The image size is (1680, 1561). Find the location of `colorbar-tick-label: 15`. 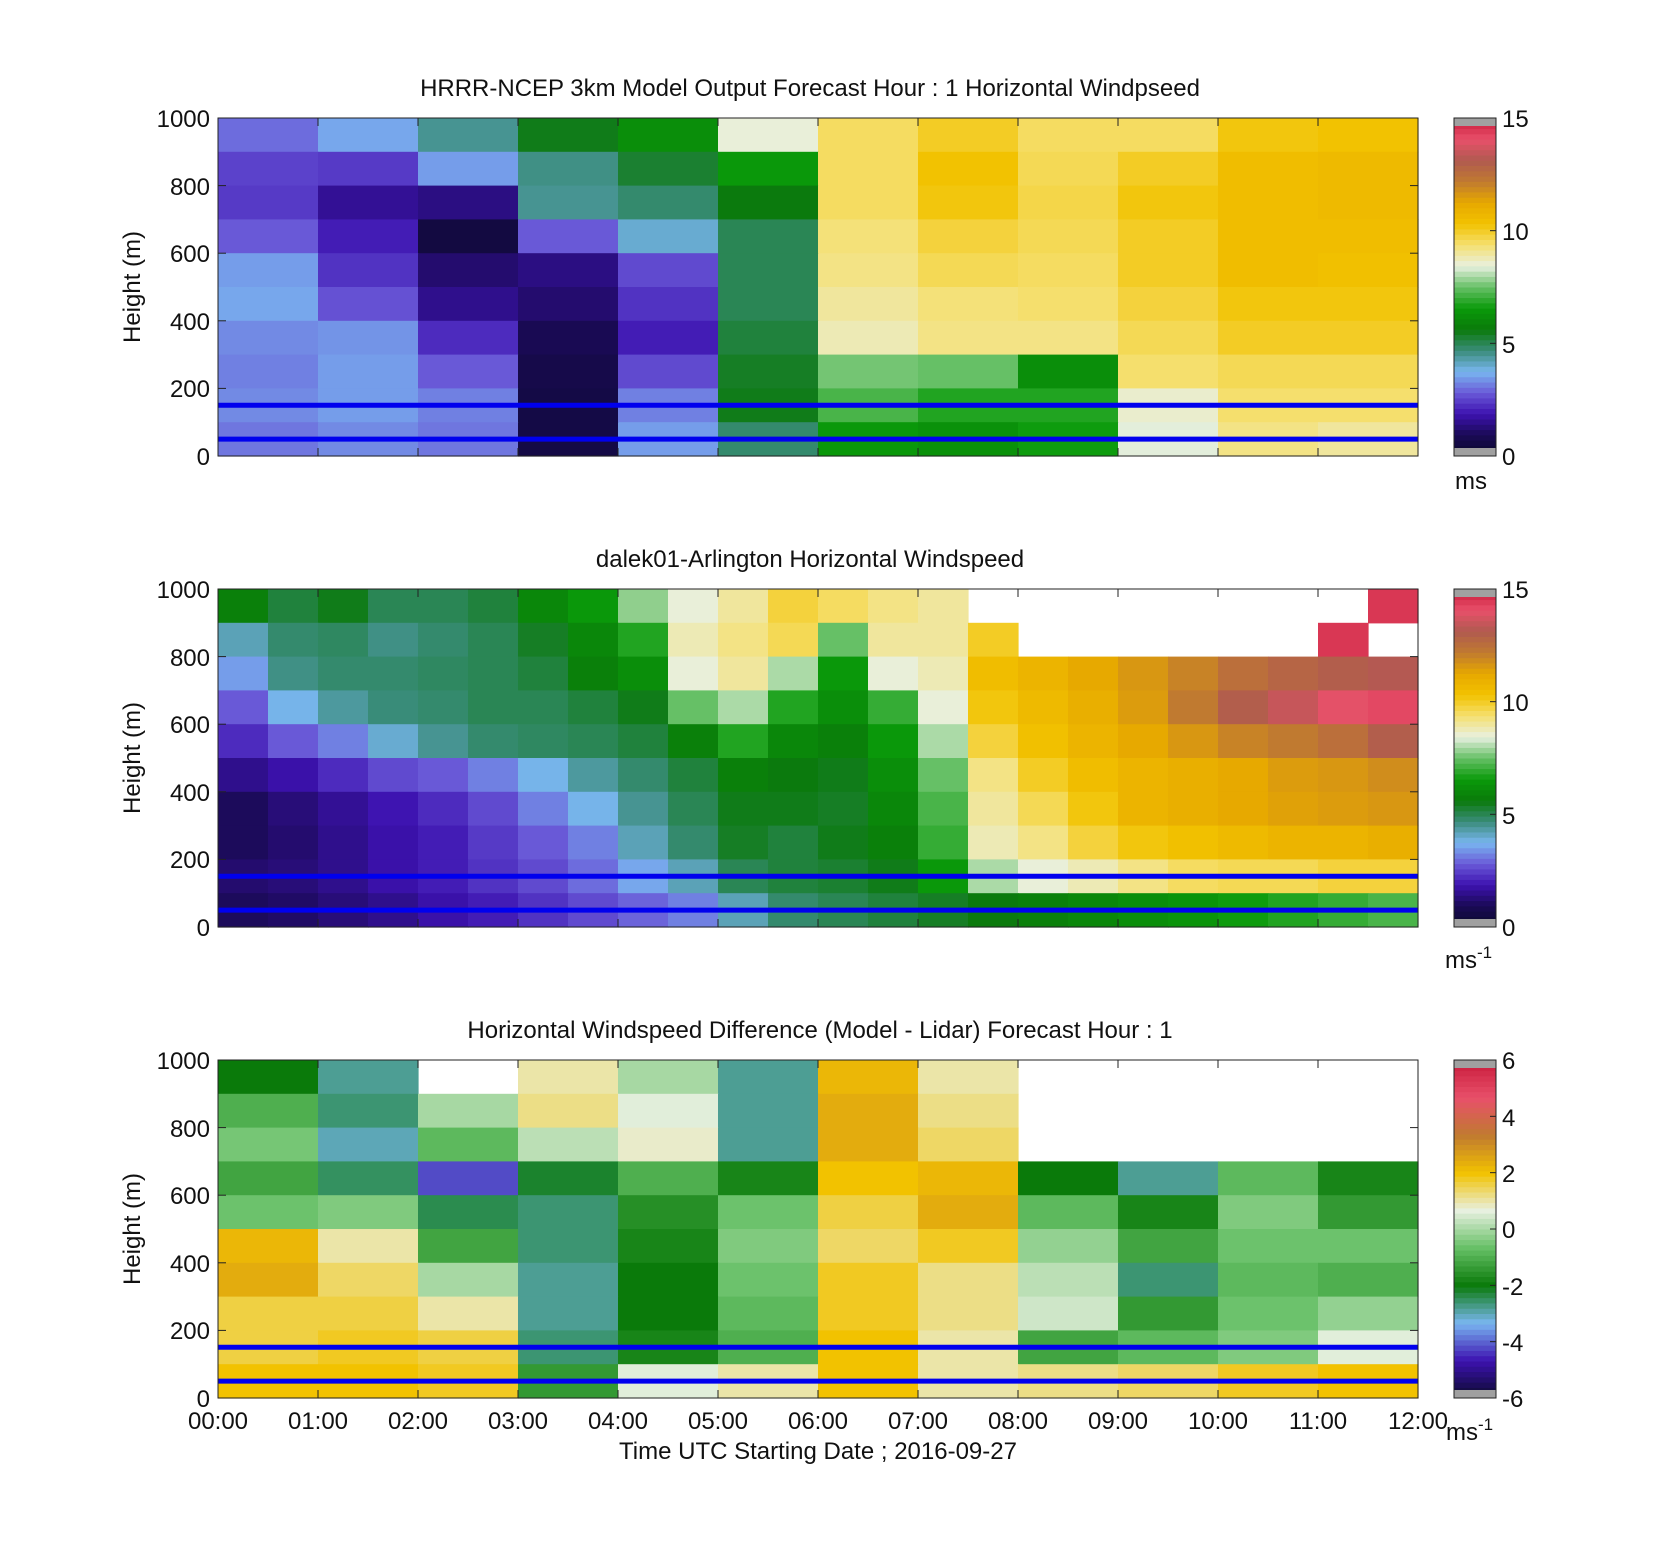

colorbar-tick-label: 15 is located at coordinates (1515, 590).